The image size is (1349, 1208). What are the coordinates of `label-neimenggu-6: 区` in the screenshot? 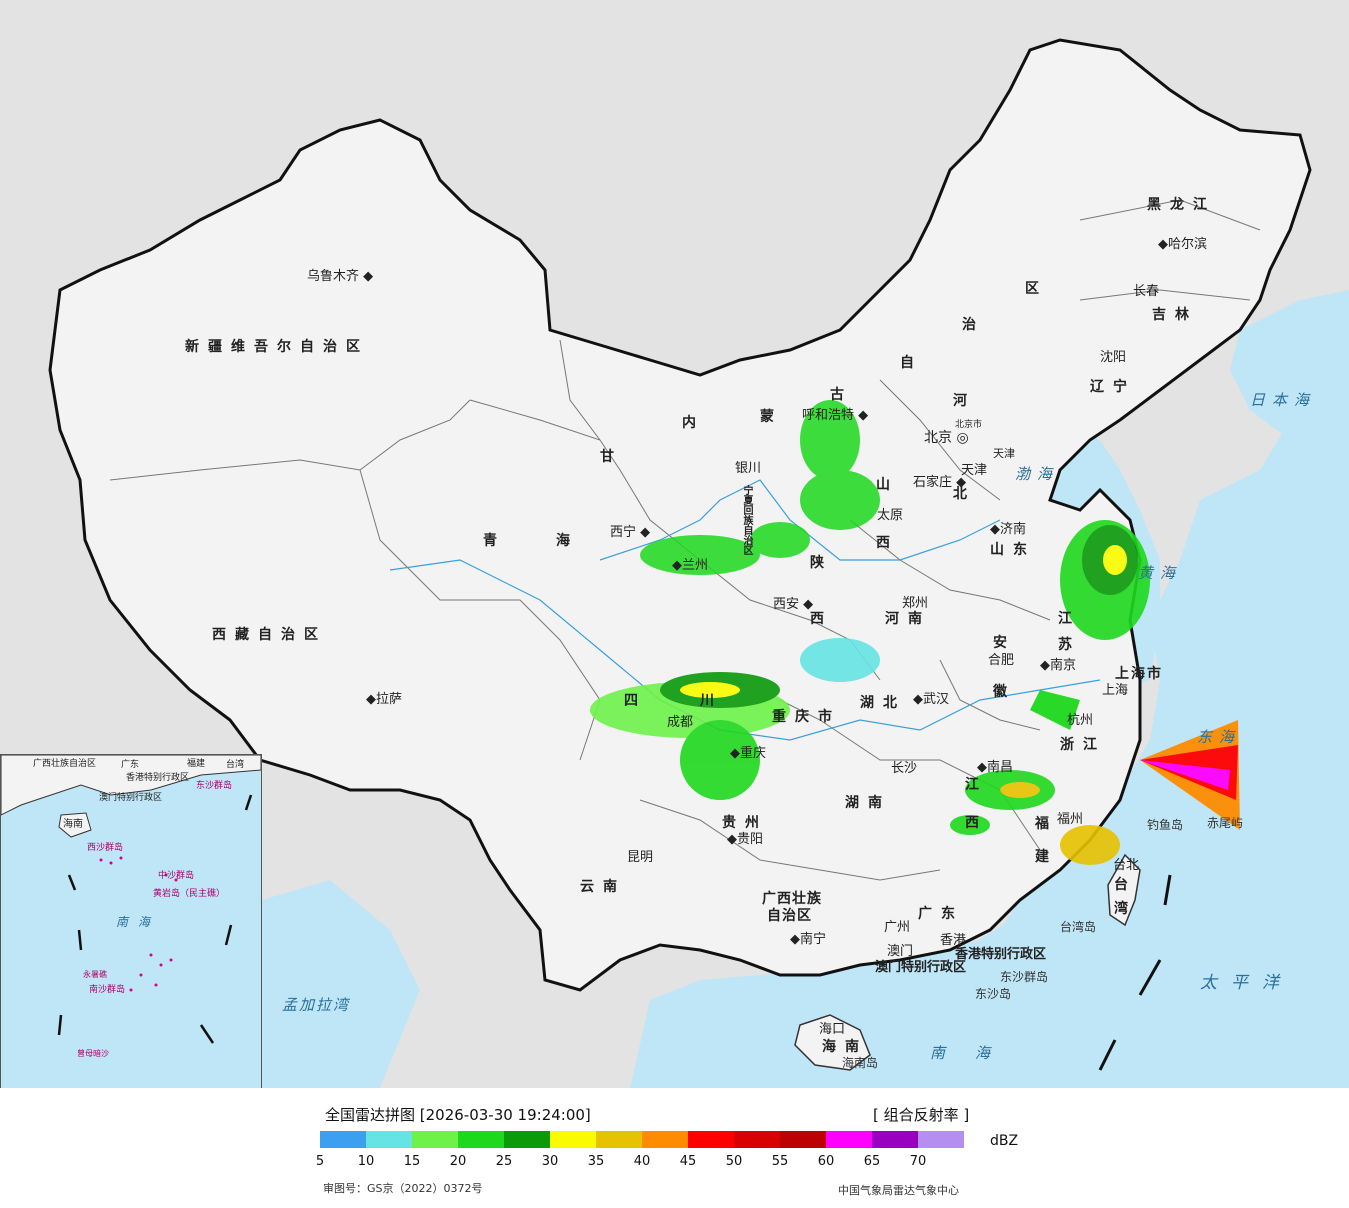 It's located at (1036, 289).